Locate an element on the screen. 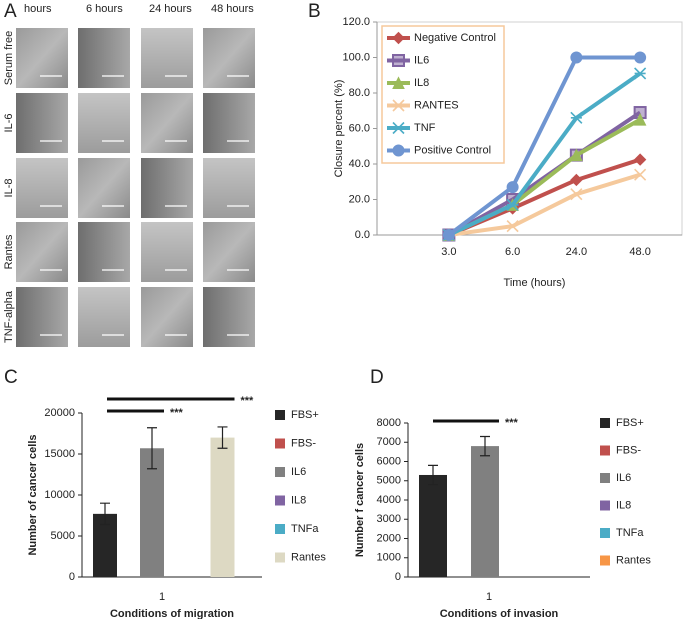  y-tick-label: 80.0 is located at coordinates (359, 93).